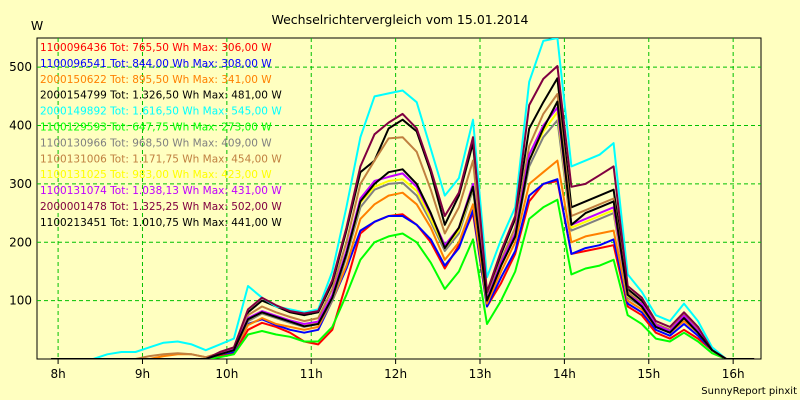 The height and width of the screenshot is (400, 800). What do you see at coordinates (37, 25) in the screenshot?
I see `y-axis-unit: W` at bounding box center [37, 25].